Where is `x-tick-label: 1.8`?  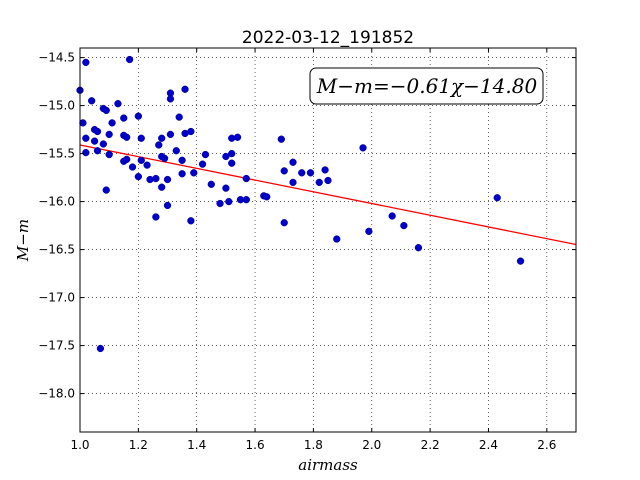
x-tick-label: 1.8 is located at coordinates (313, 445).